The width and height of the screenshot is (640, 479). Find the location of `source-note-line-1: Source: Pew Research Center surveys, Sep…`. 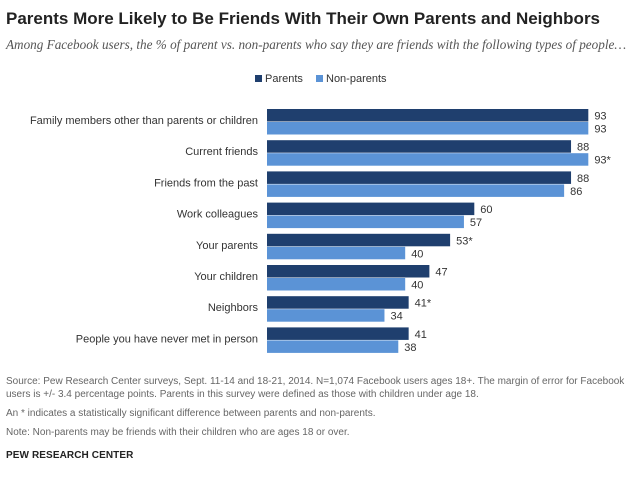

source-note-line-1: Source: Pew Research Center surveys, Sep… is located at coordinates (315, 381).